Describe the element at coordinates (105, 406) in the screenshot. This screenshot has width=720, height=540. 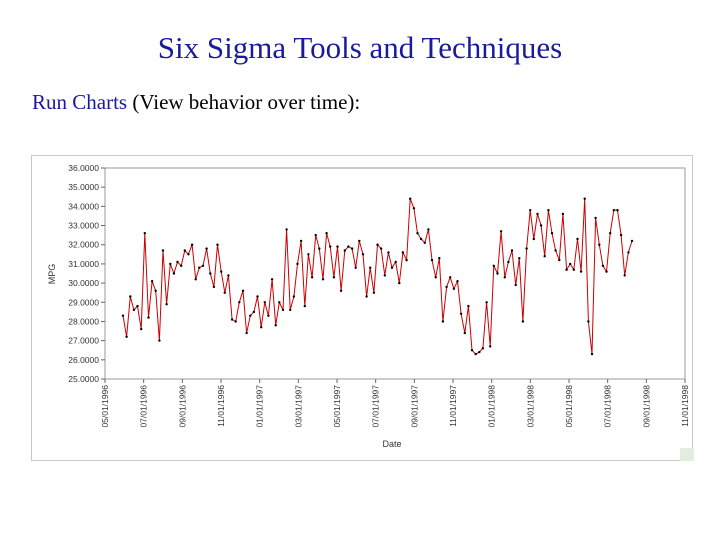
I see `x-tick-label: 05/01/1996` at that location.